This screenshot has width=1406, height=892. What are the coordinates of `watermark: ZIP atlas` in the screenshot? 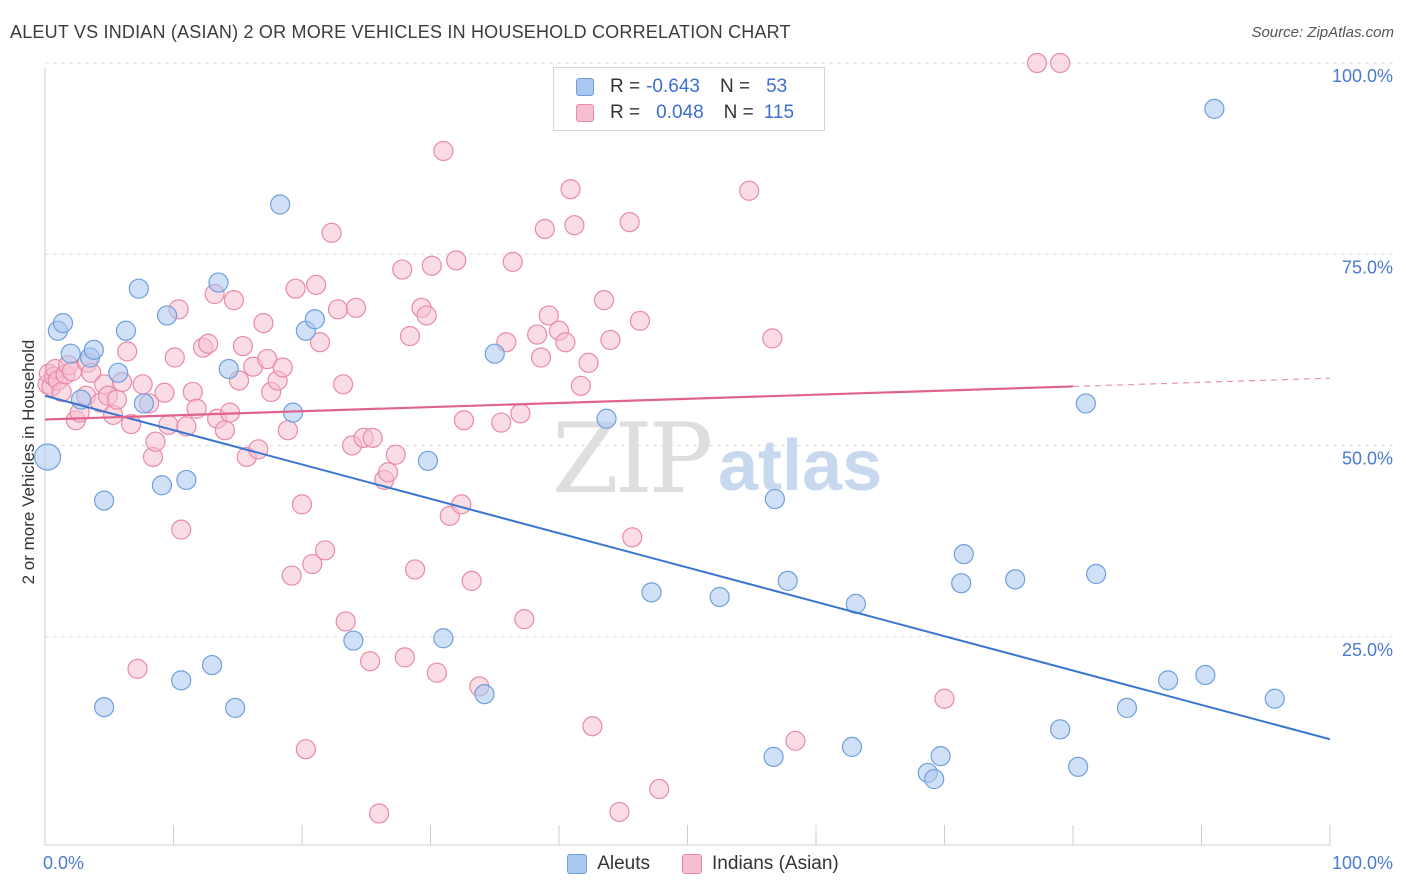 It's located at (717, 459).